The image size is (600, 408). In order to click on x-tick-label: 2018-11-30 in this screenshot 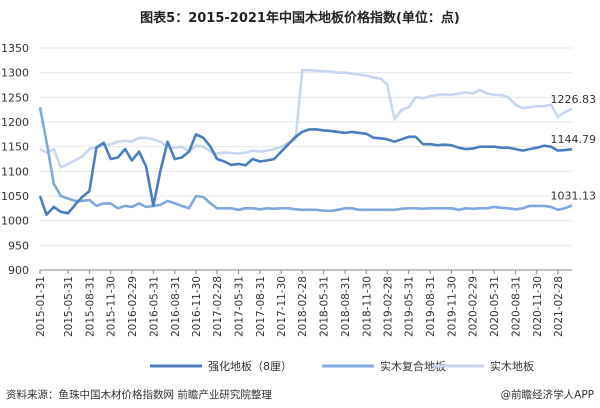, I will do `click(367, 306)`.